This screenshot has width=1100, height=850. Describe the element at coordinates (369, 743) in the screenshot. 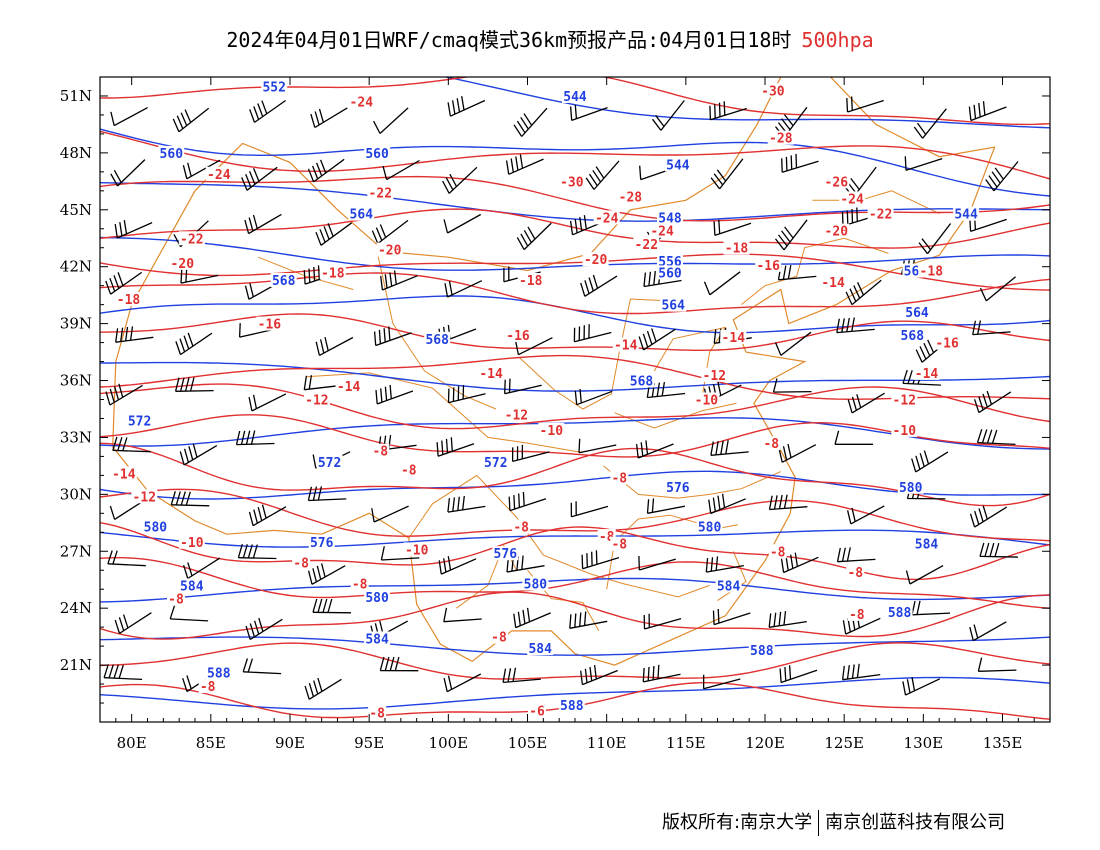

I see `x-tick-label: 95E` at that location.